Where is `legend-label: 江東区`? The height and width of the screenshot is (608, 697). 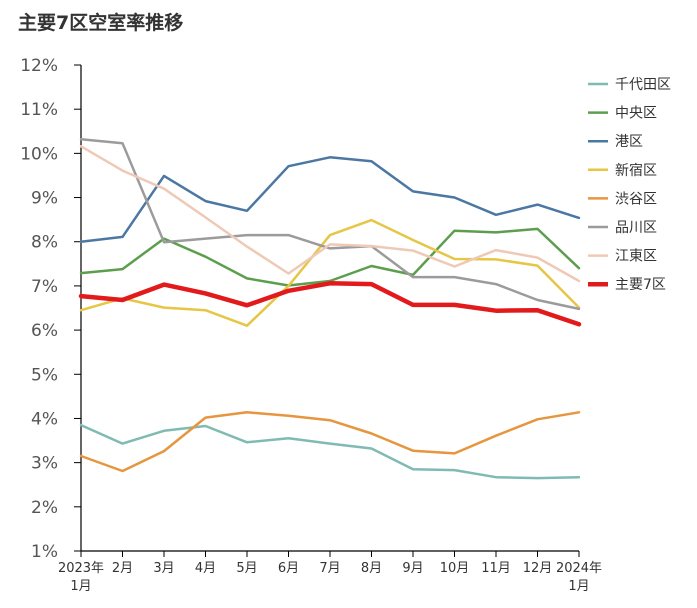
legend-label: 江東区 is located at coordinates (636, 257).